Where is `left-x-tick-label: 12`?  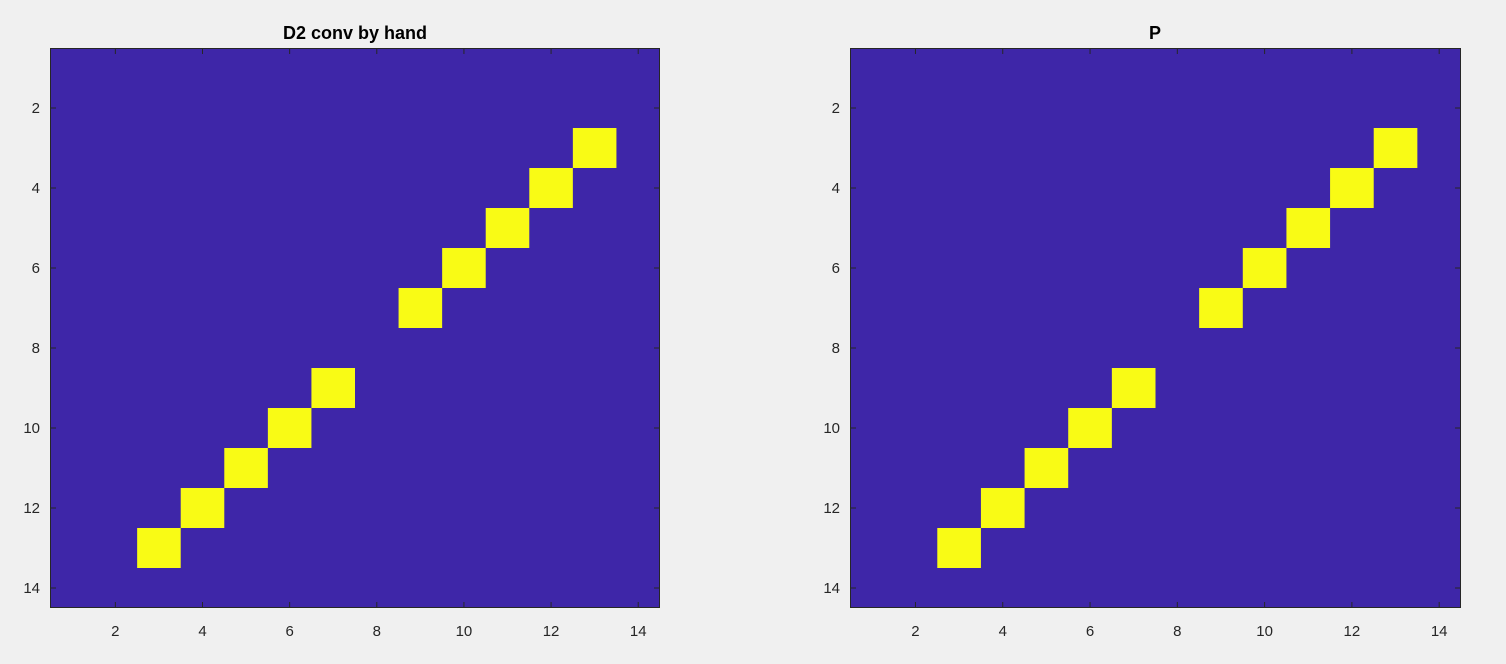 left-x-tick-label: 12 is located at coordinates (551, 631).